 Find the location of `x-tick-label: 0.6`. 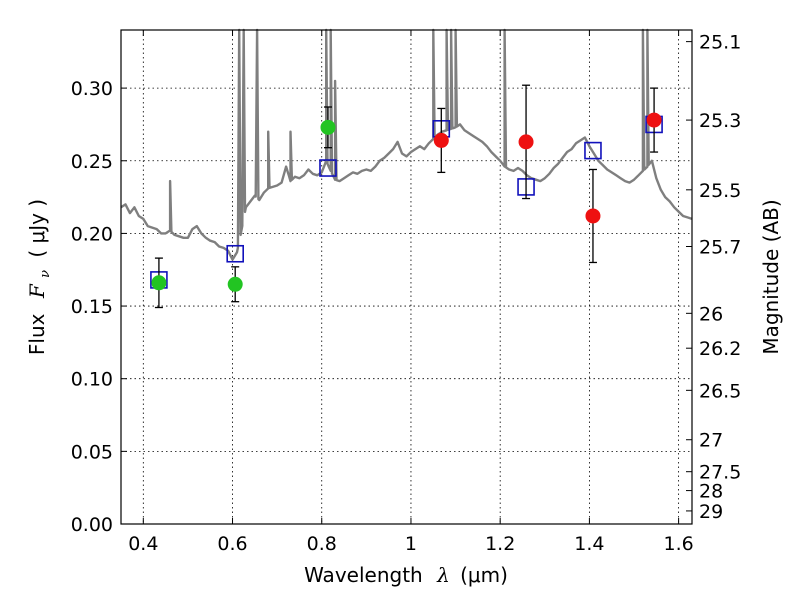

x-tick-label: 0.6 is located at coordinates (232, 544).